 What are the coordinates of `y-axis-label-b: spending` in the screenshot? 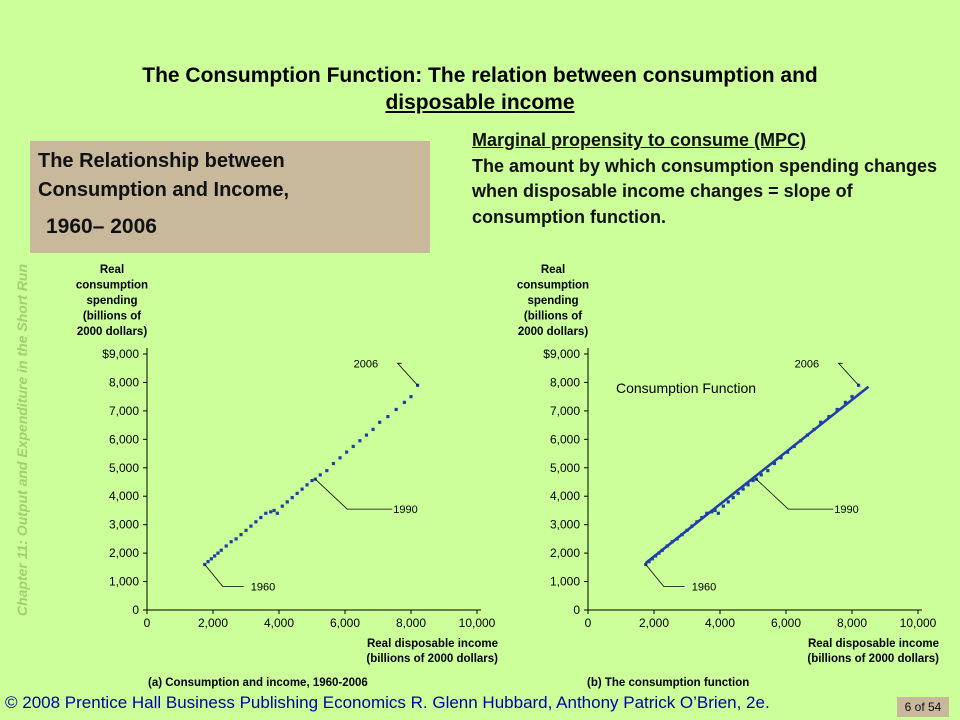 It's located at (552, 301).